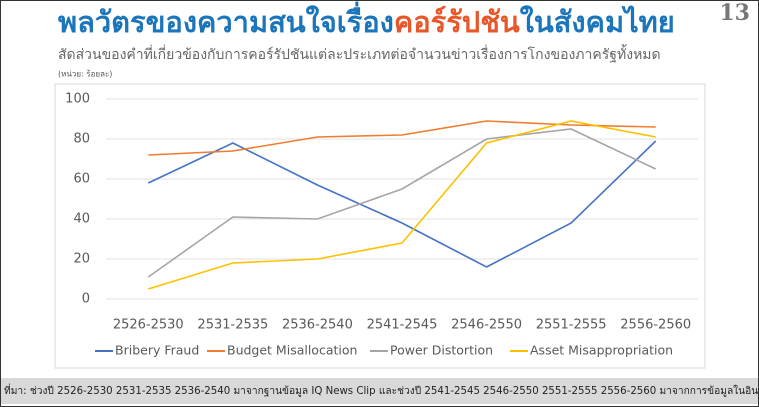  Describe the element at coordinates (734, 13) in the screenshot. I see `page-number: 13` at that location.